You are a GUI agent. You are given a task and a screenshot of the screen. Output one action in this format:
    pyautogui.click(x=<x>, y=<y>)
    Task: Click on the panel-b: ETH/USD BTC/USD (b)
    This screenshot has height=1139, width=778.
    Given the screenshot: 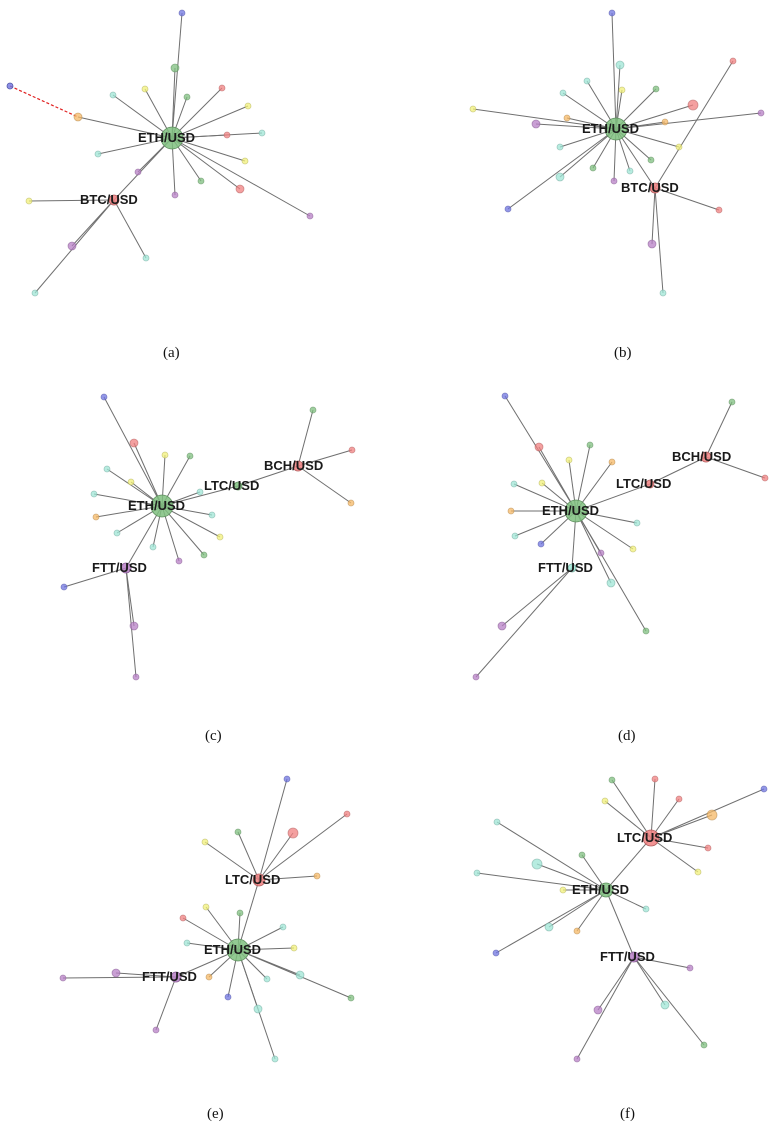 What is the action you would take?
    pyautogui.click(x=617, y=185)
    